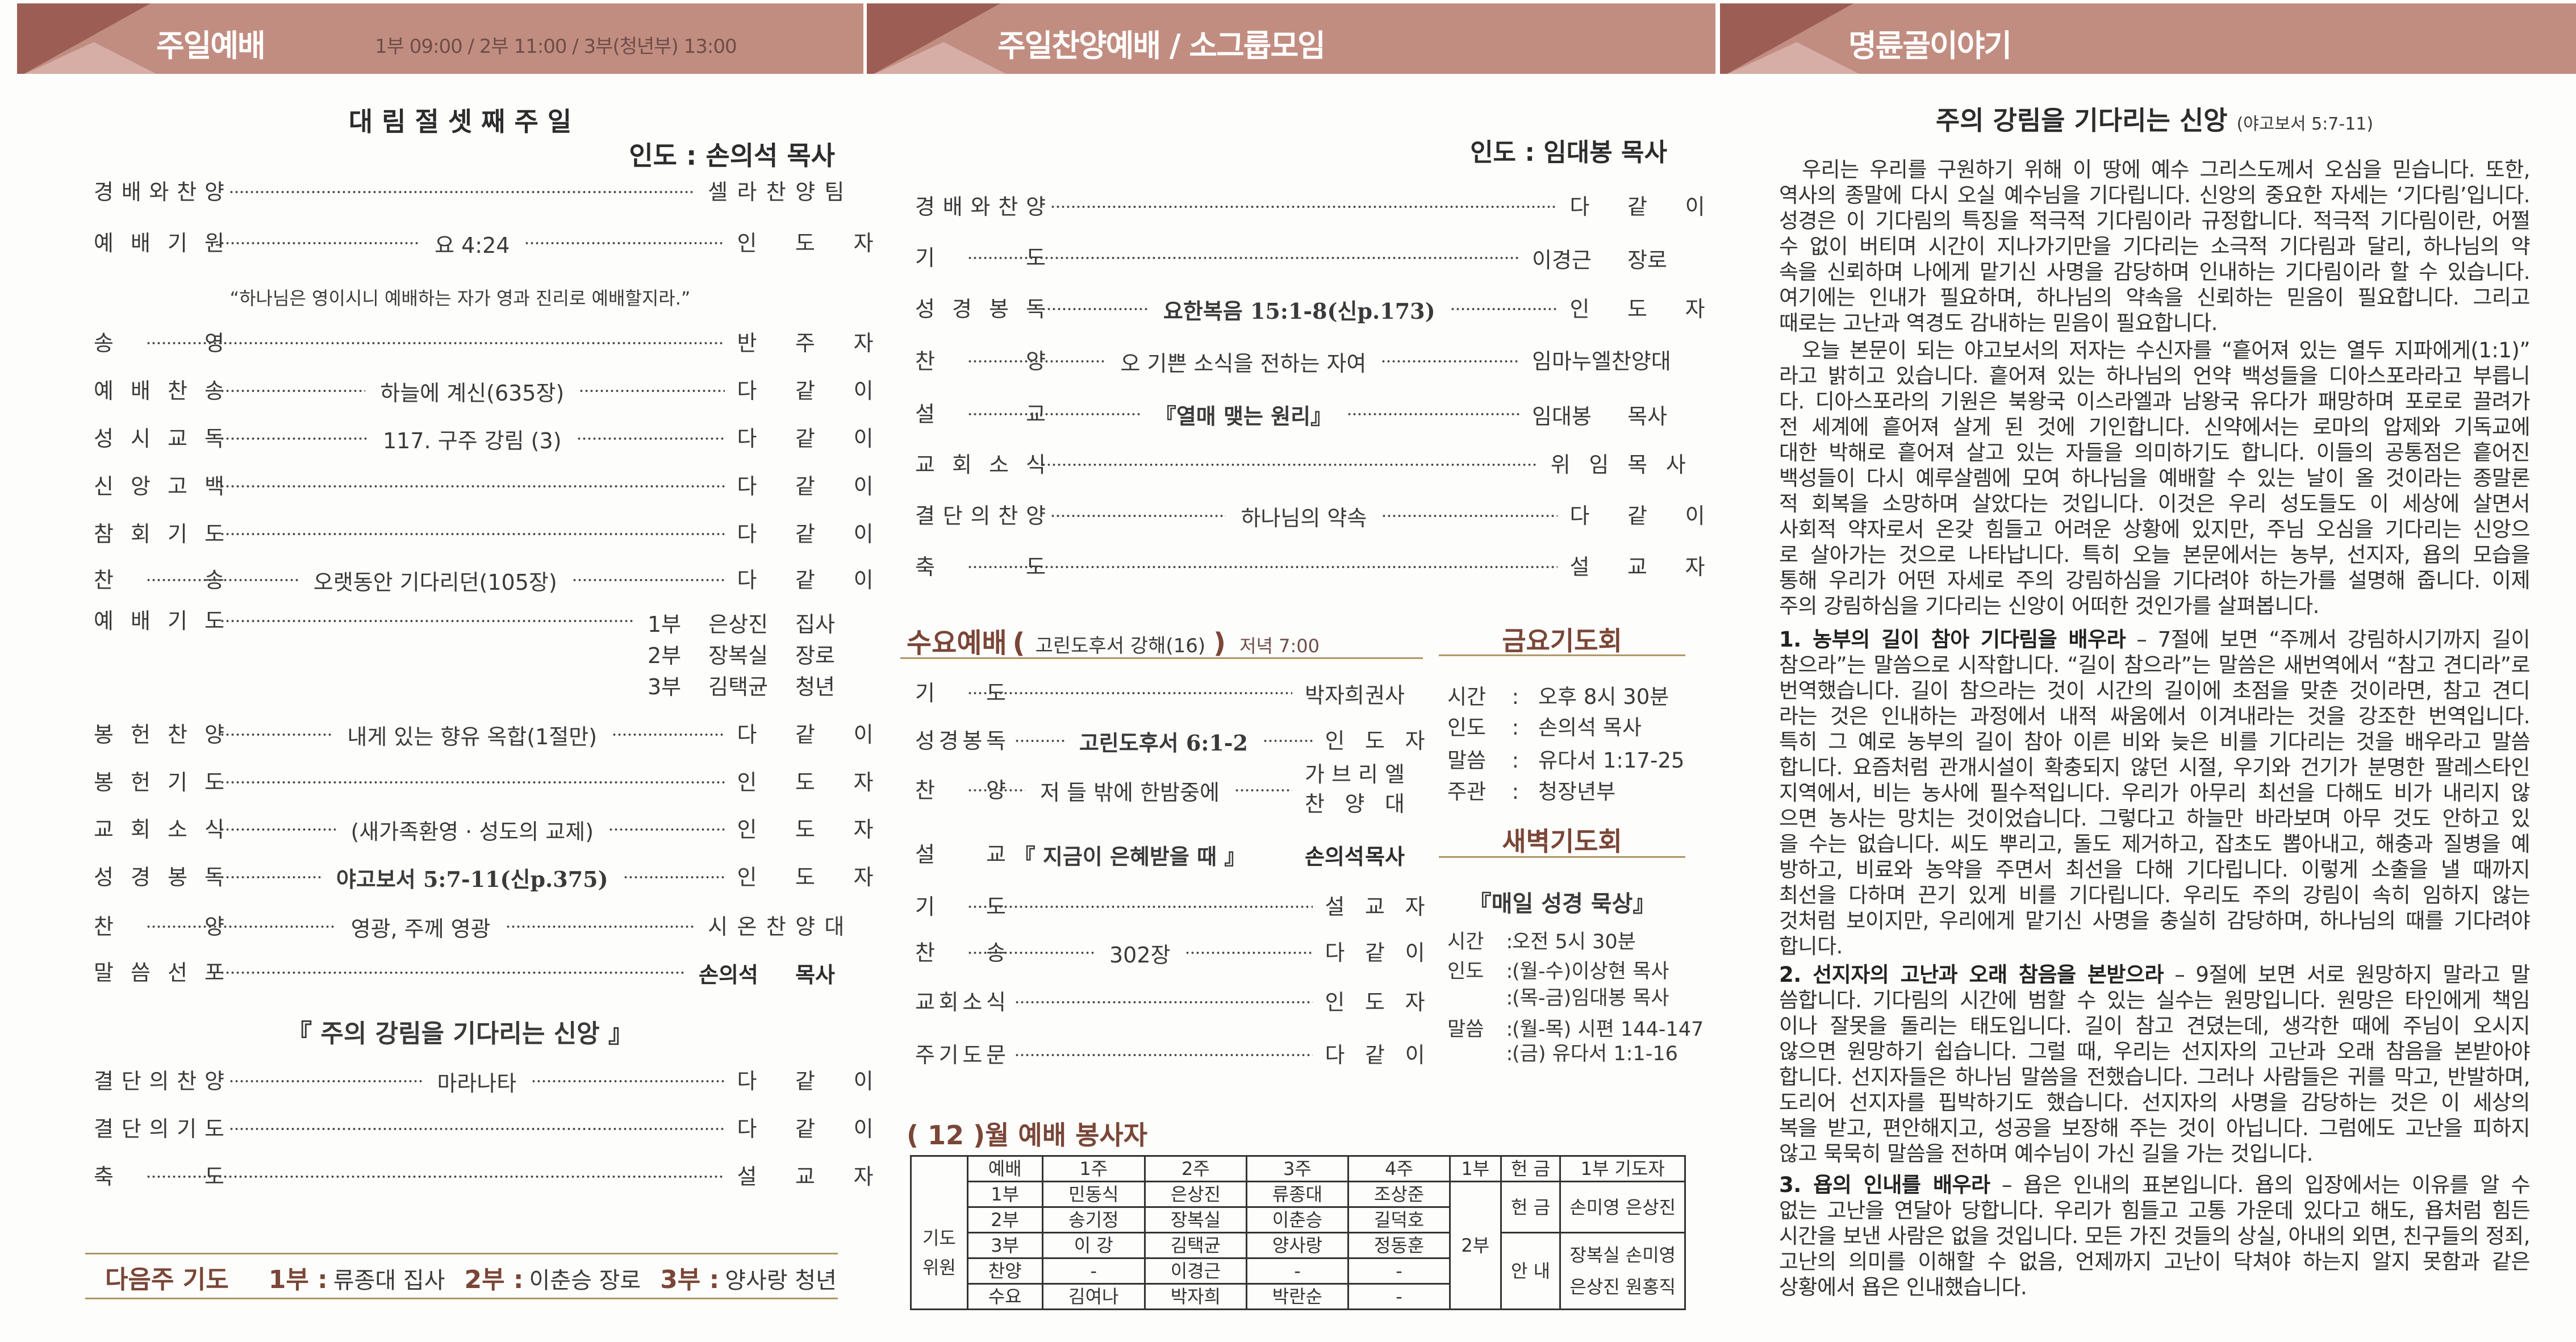 The image size is (2576, 1342). I want to click on order-row: 찬양 오 기쁜 소식을 전하는 자여 임마누엘찬양대, so click(1293, 361).